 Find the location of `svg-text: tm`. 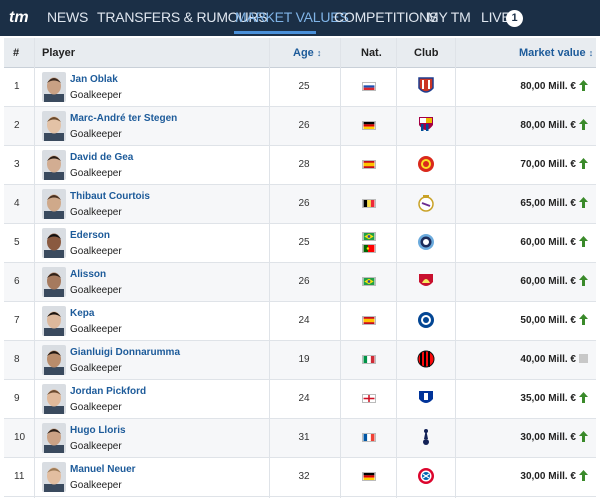

svg-text: tm is located at coordinates (19, 17).